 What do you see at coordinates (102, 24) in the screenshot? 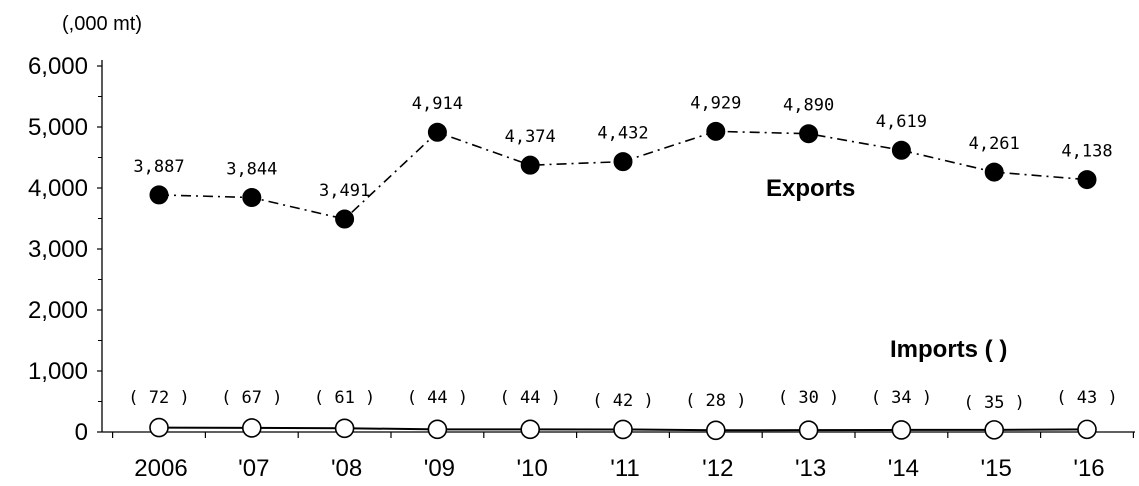
I see `y-unit-label: (,000 mt)` at bounding box center [102, 24].